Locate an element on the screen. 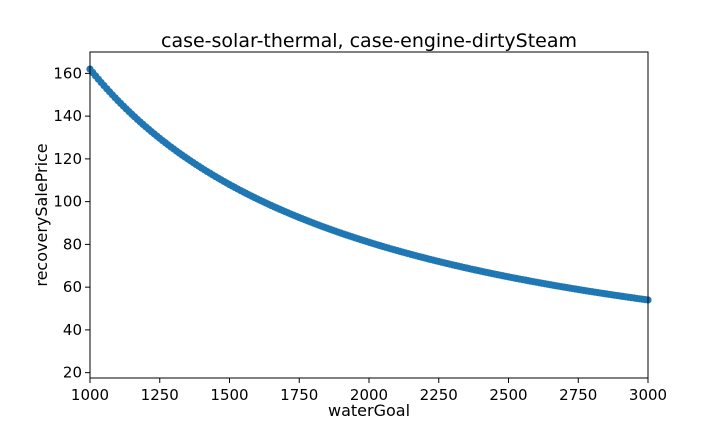  y-tick-label: 160 is located at coordinates (67, 73).